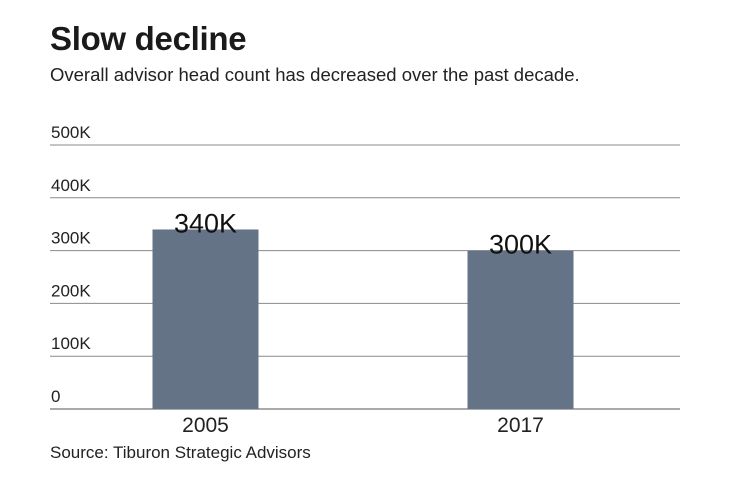  I want to click on y-tick-label: 500K, so click(71, 132).